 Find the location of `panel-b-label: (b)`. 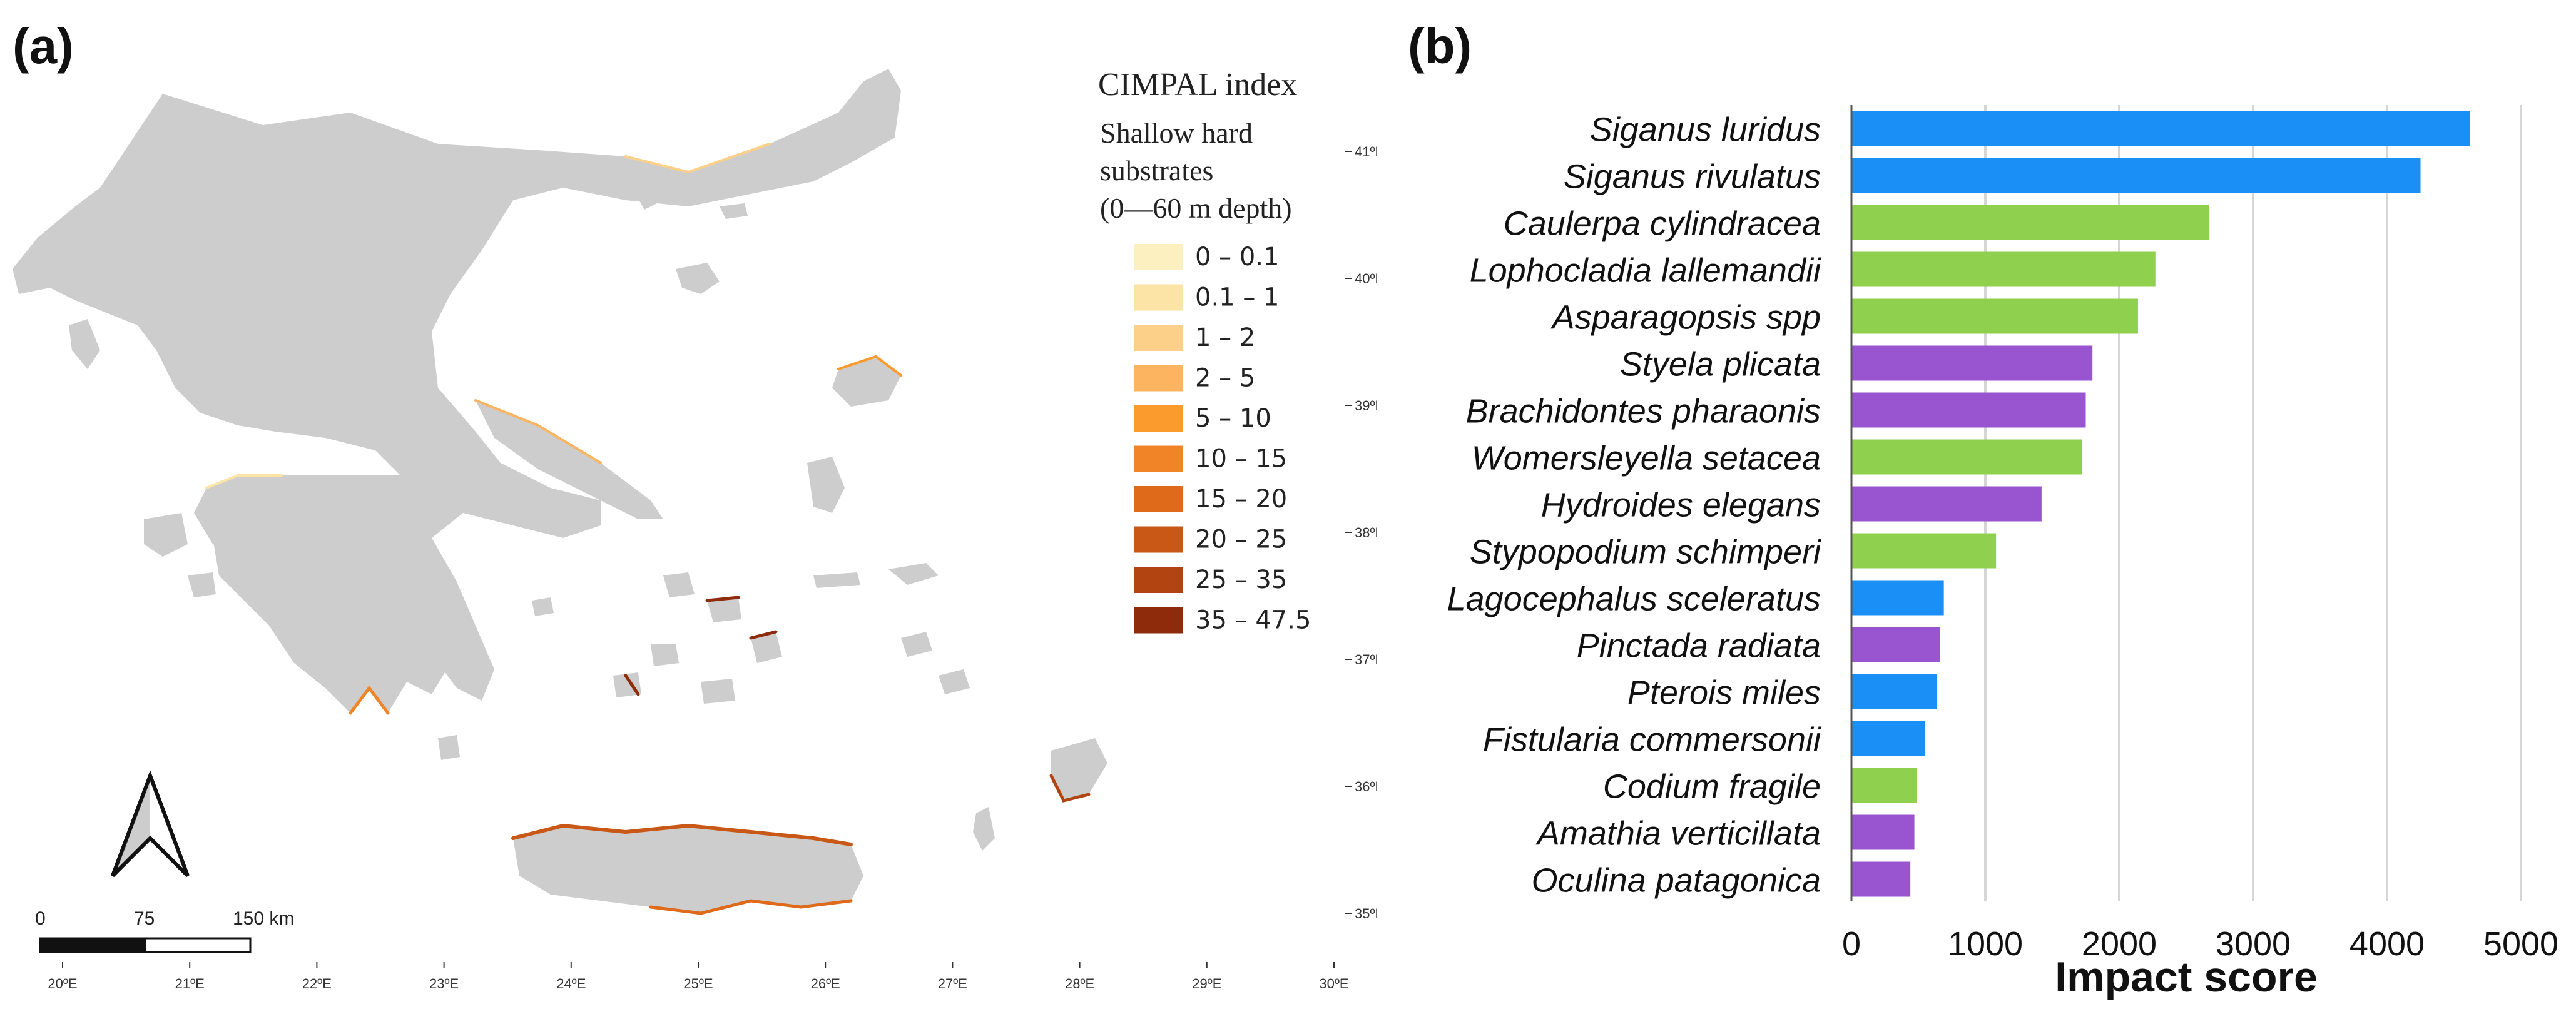

panel-b-label: (b) is located at coordinates (1440, 46).